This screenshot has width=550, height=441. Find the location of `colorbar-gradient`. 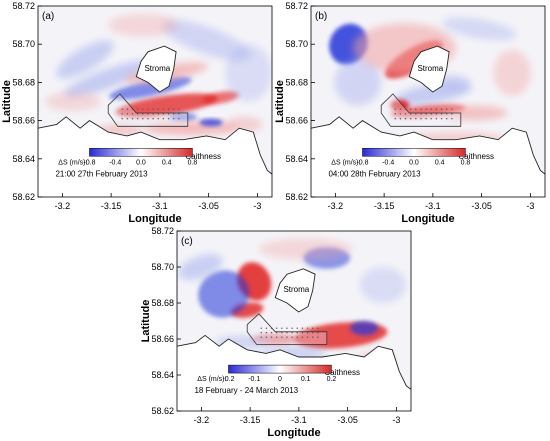

colorbar-gradient is located at coordinates (141, 152).